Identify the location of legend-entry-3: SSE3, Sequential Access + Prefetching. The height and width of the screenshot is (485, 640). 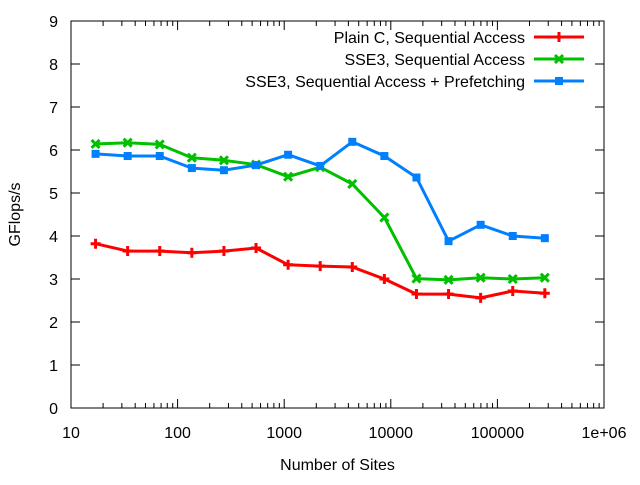
(414, 82).